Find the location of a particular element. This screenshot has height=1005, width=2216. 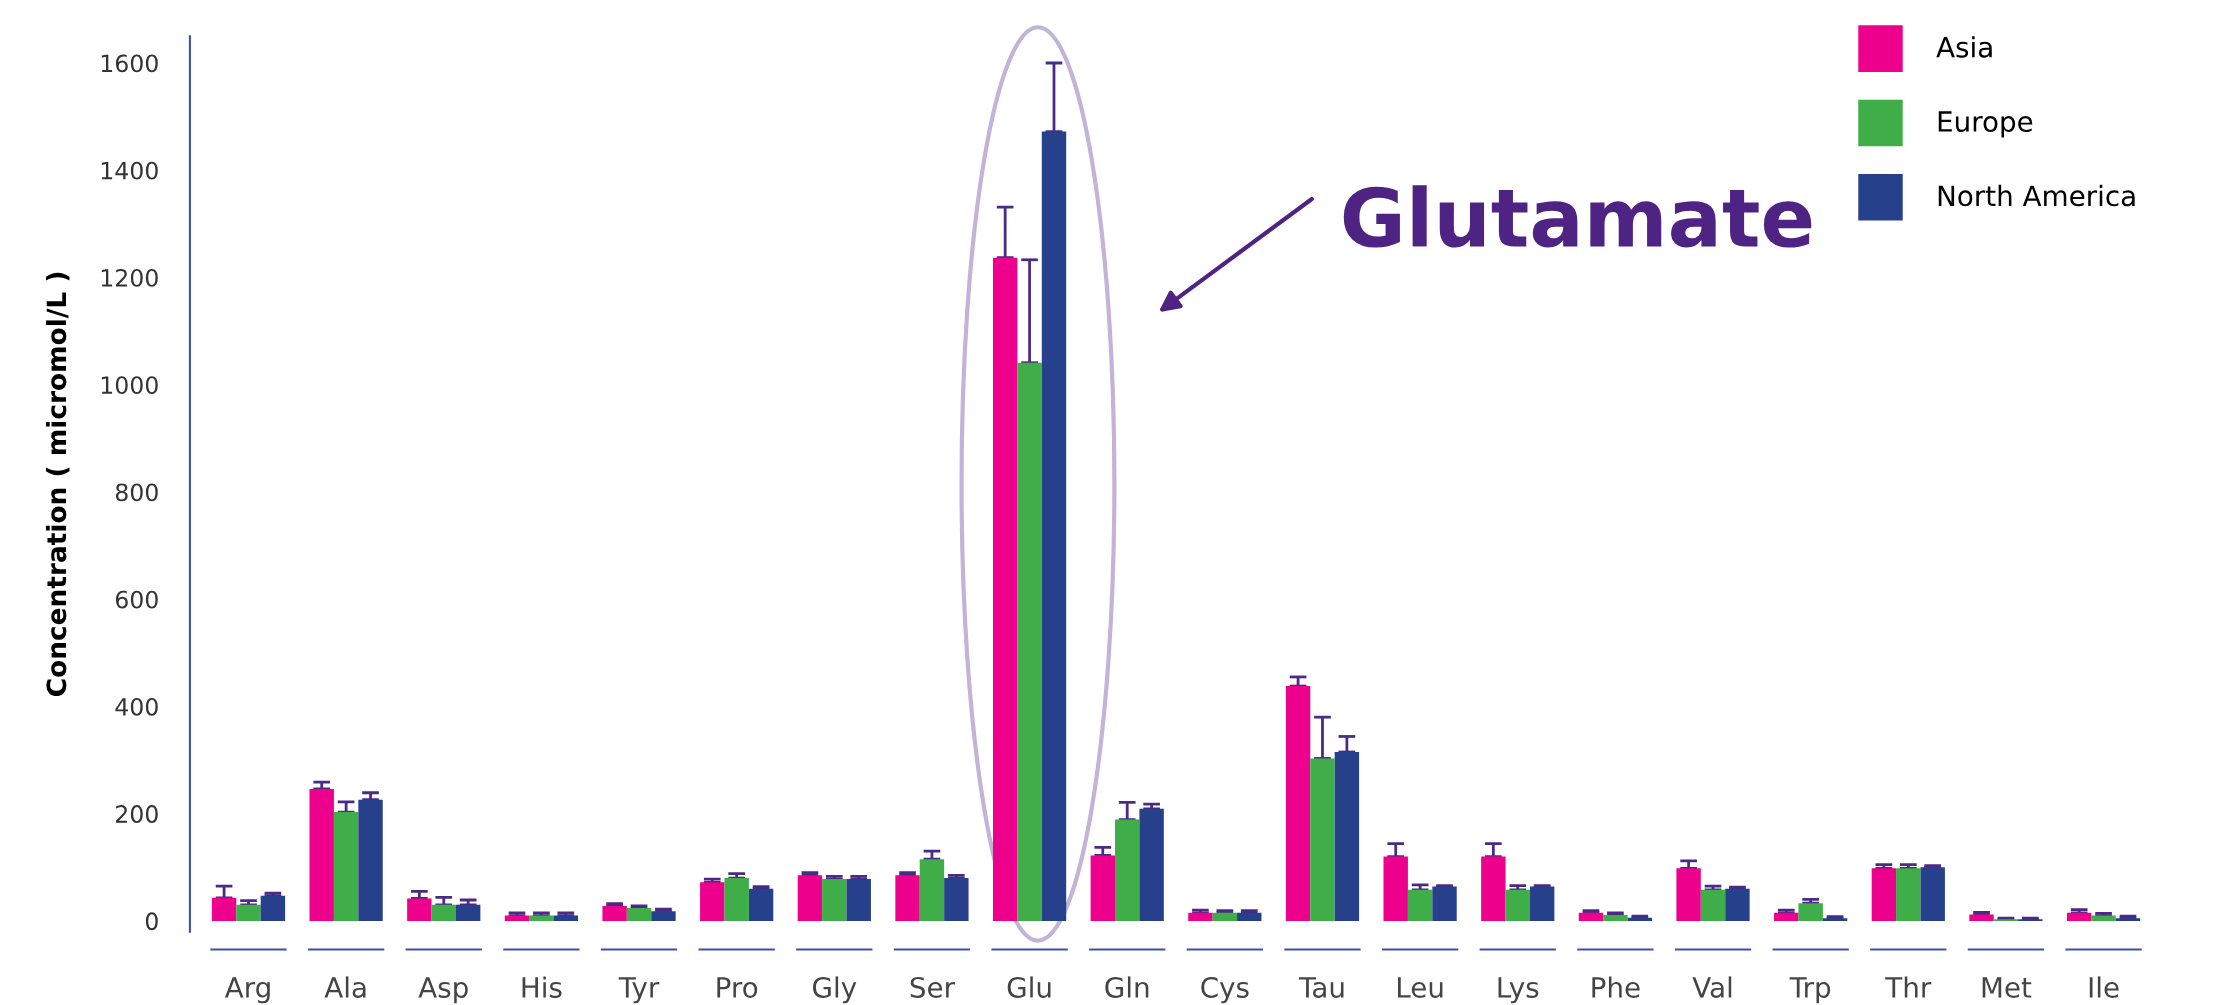

legend-label: Asia is located at coordinates (1964, 47).